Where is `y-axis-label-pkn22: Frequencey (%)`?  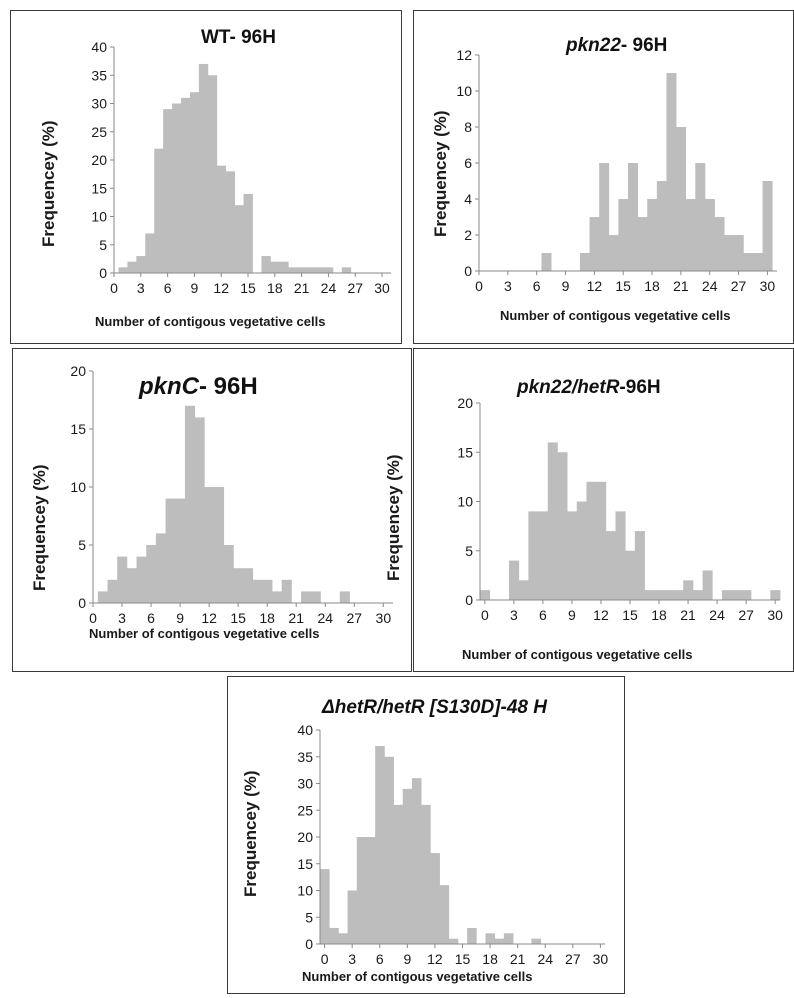 y-axis-label-pkn22: Frequencey (%) is located at coordinates (440, 173).